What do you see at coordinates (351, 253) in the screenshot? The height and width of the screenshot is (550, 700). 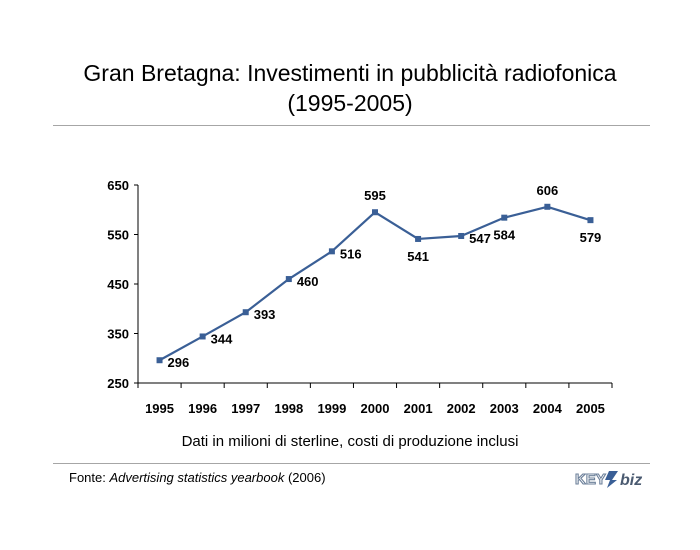 I see `data-label-1999: 516` at bounding box center [351, 253].